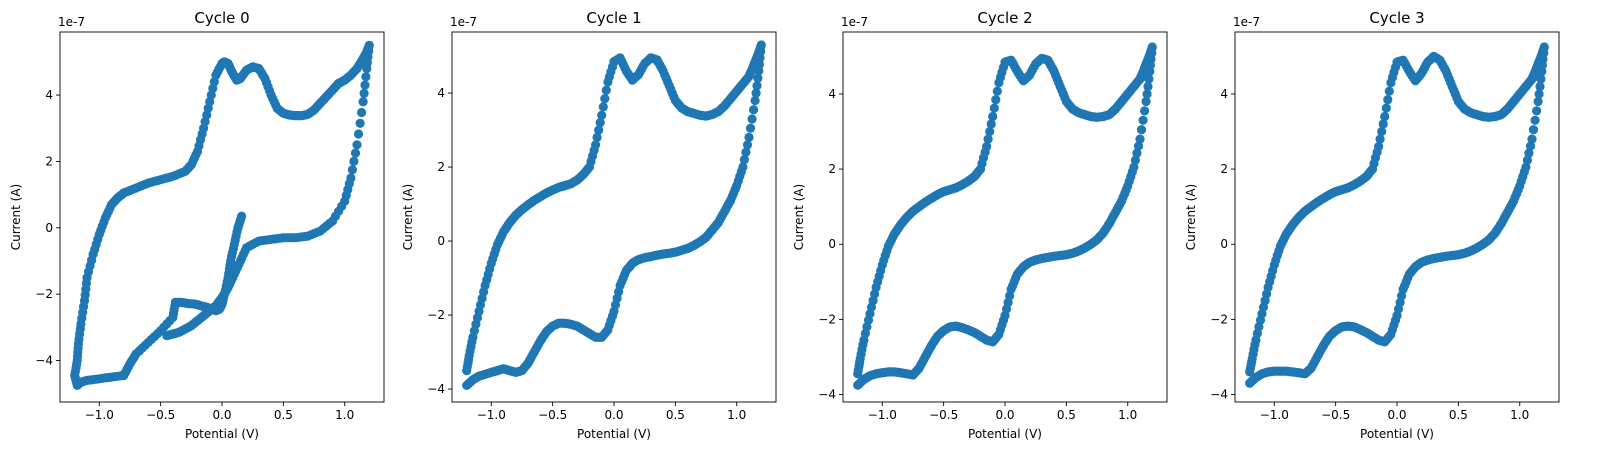  I want to click on x-tick-label: 0.0, so click(613, 415).